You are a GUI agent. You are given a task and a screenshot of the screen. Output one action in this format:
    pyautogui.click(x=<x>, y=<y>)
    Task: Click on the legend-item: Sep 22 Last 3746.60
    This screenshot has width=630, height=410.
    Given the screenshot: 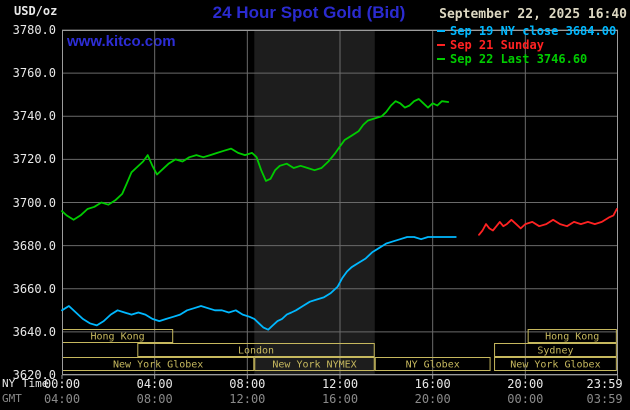 What is the action you would take?
    pyautogui.click(x=526, y=59)
    